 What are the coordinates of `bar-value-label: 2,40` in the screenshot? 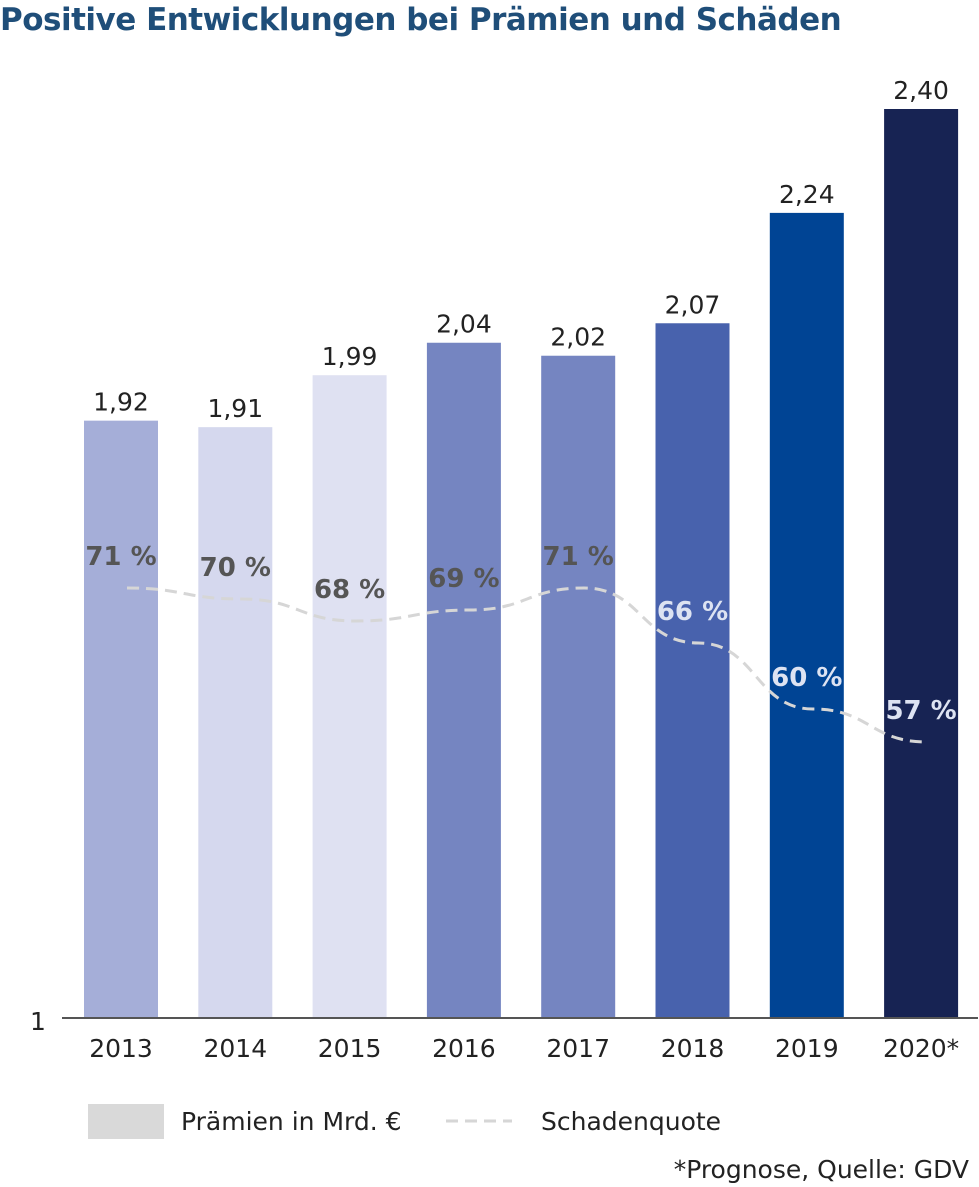 It's located at (921, 90).